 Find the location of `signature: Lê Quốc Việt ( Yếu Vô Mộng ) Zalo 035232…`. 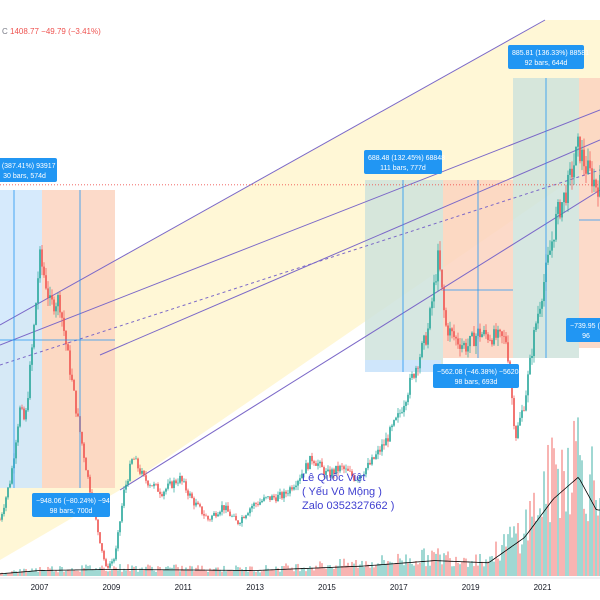

signature: Lê Quốc Việt ( Yếu Vô Mộng ) Zalo 035232… is located at coordinates (348, 492).